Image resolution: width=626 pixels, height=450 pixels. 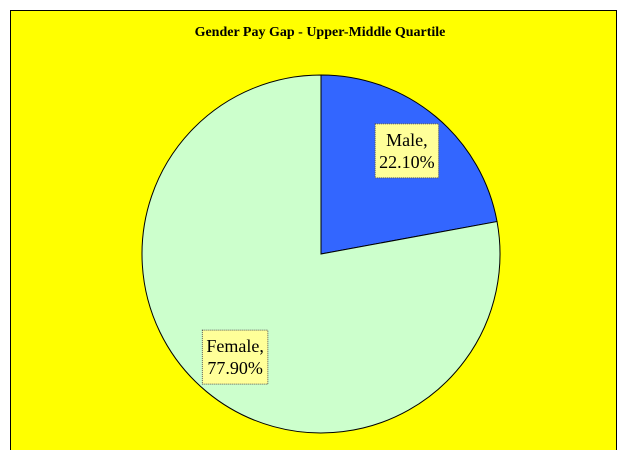 What do you see at coordinates (235, 368) in the screenshot?
I see `label-value: 77.90%` at bounding box center [235, 368].